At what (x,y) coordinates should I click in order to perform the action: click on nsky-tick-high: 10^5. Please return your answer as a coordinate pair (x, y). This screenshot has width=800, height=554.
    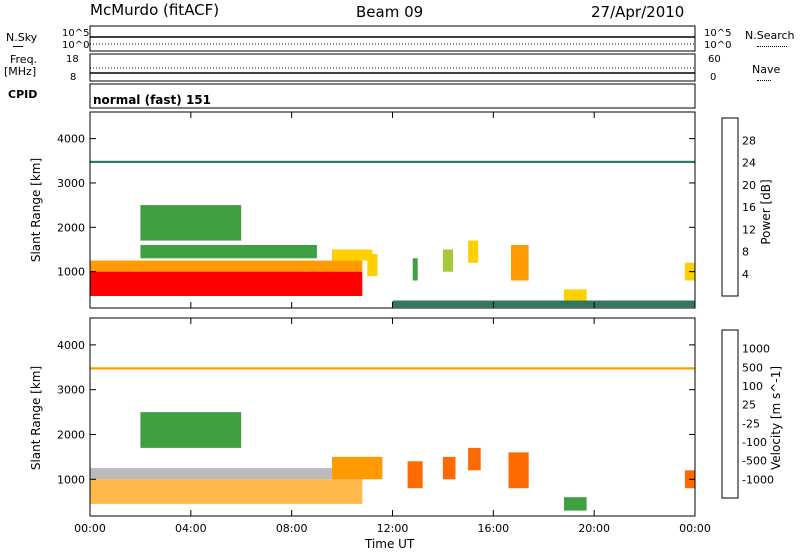
    Looking at the image, I should click on (76, 33).